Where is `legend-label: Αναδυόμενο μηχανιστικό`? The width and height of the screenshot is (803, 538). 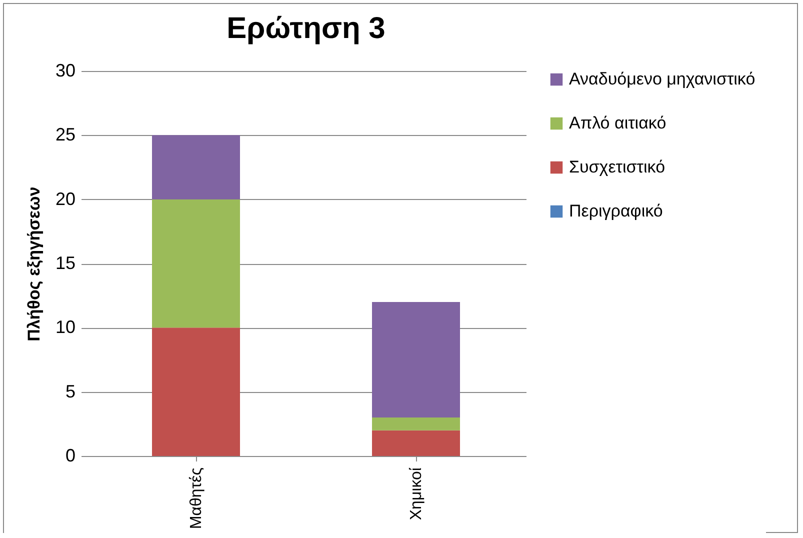
legend-label: Αναδυόμενο μηχανιστικό is located at coordinates (662, 79).